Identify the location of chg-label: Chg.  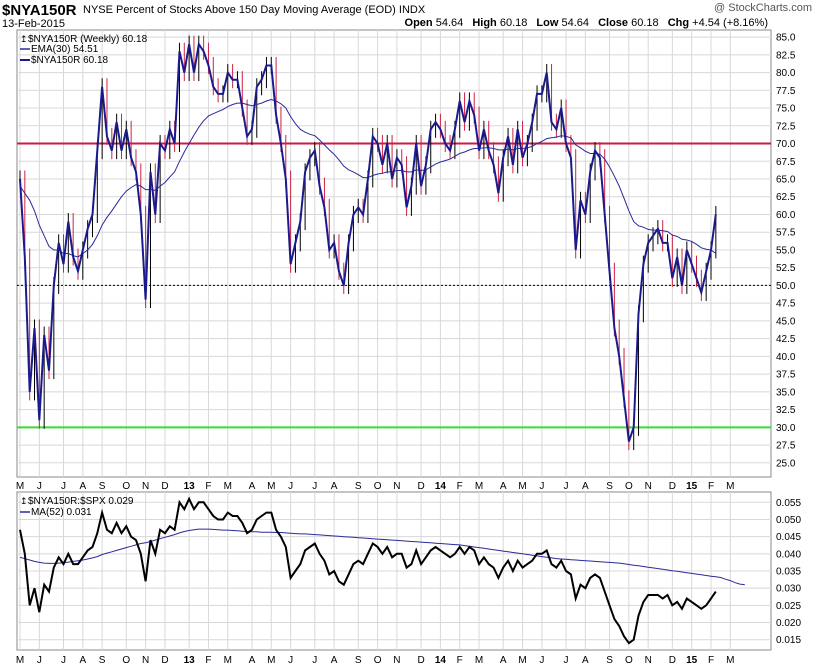
(678, 23).